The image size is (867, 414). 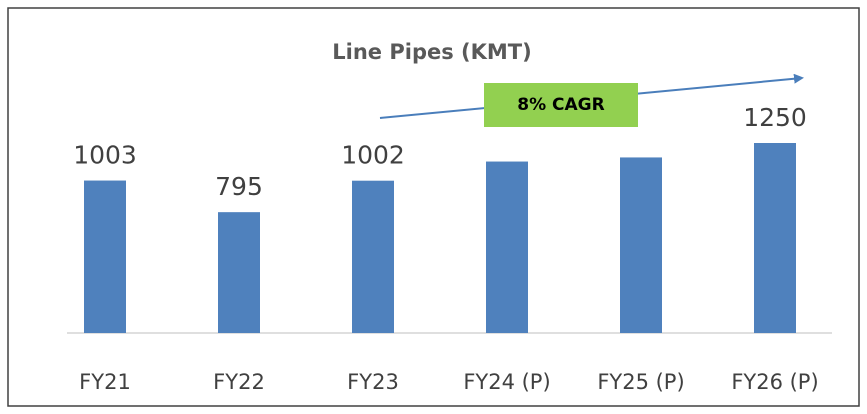 What do you see at coordinates (105, 155) in the screenshot?
I see `data-label: 1003` at bounding box center [105, 155].